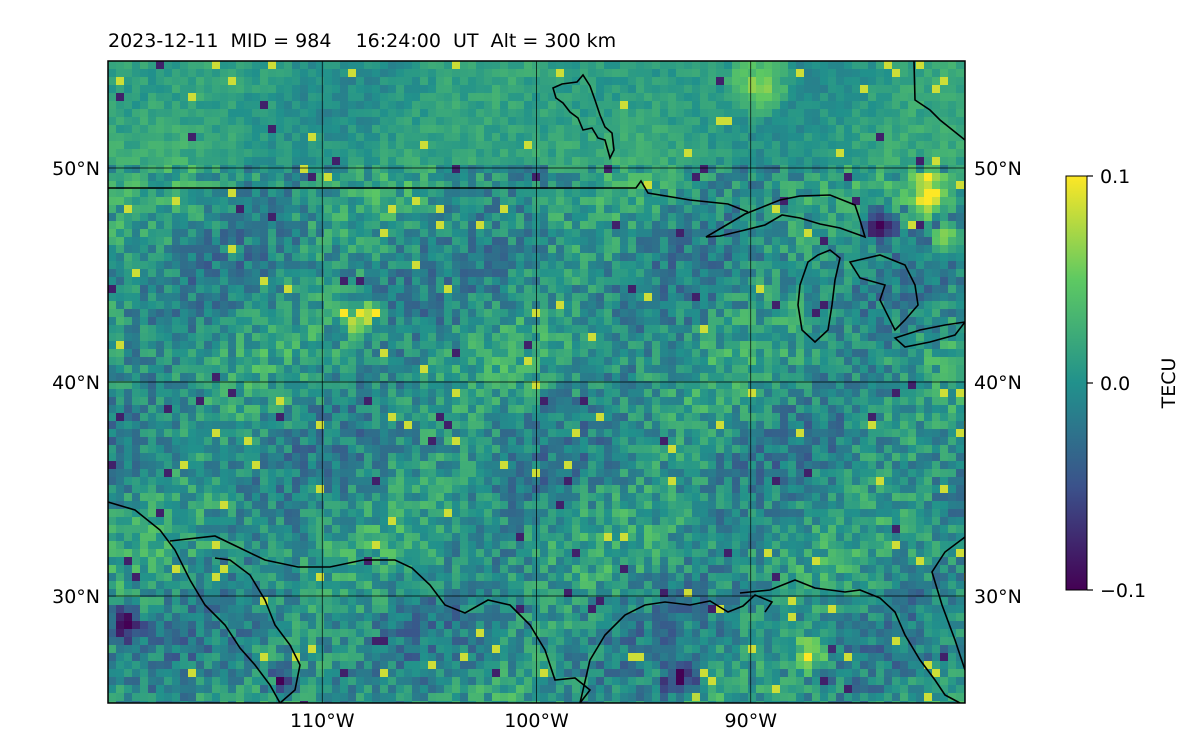 This screenshot has width=1200, height=750. I want to click on y-tick-label-left: 50°N, so click(76, 169).